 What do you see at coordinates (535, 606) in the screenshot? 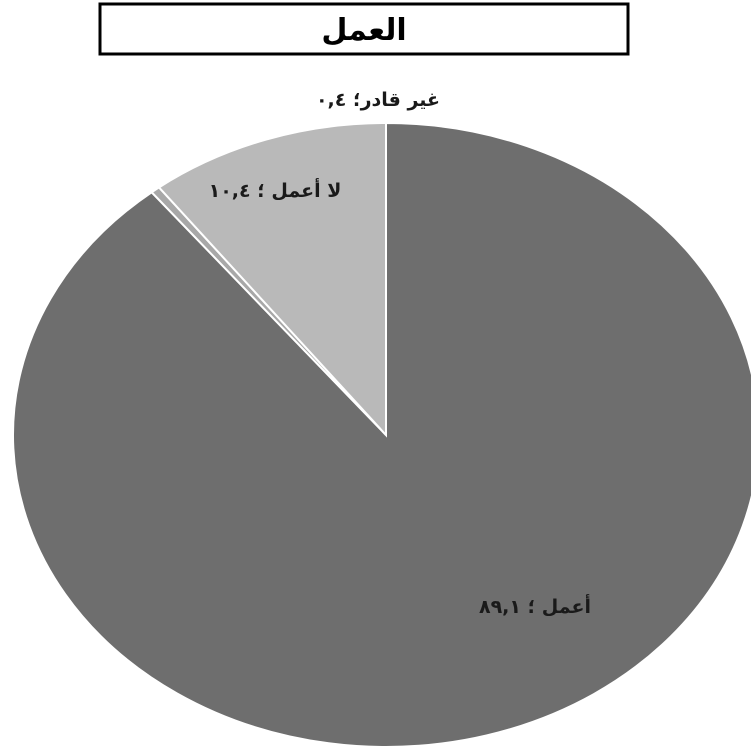
I see `slice-label: أعمل ؛ ٨٩,١` at bounding box center [535, 606].